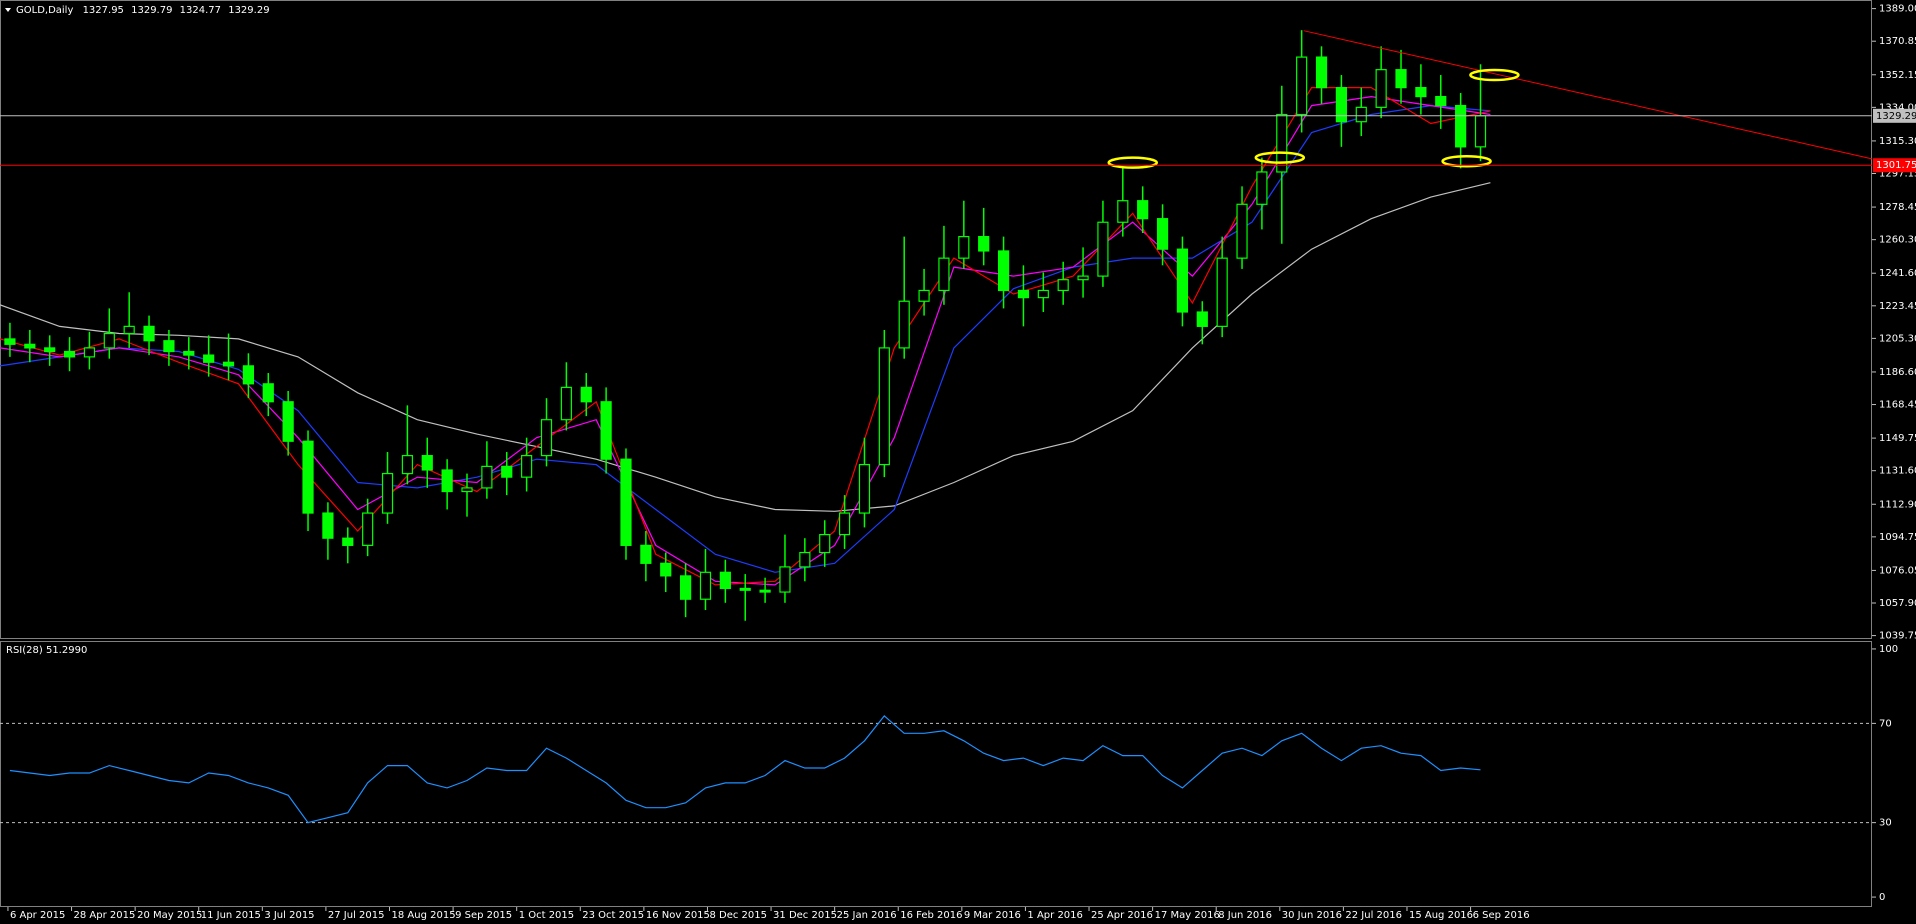 This screenshot has width=1916, height=924. I want to click on y-tick-label: 1370.85, so click(1897, 41).